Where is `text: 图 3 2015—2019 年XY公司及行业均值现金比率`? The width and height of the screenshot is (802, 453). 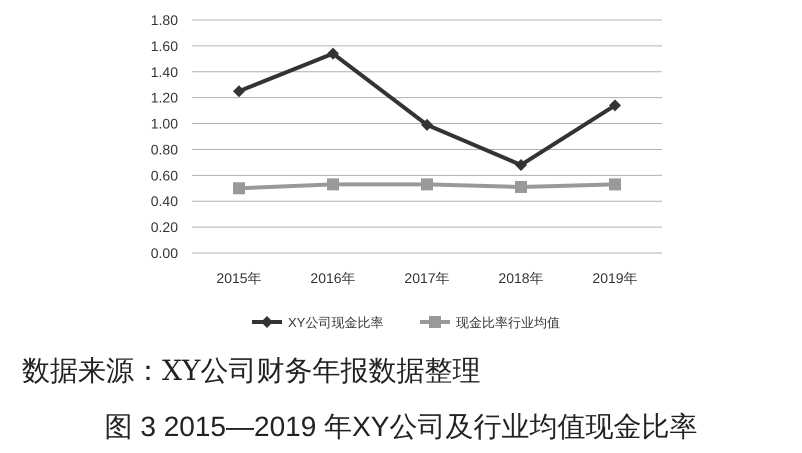 text: 图 3 2015—2019 年XY公司及行业均值现金比率 is located at coordinates (401, 426).